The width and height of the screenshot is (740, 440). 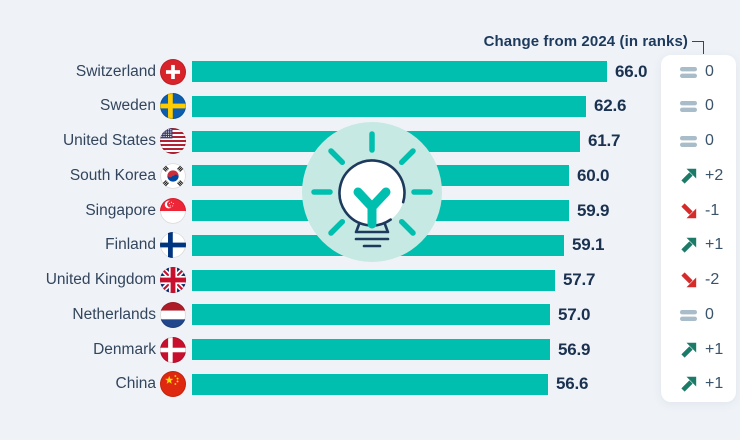 I want to click on country-label: United Kingdom, so click(x=100, y=280).